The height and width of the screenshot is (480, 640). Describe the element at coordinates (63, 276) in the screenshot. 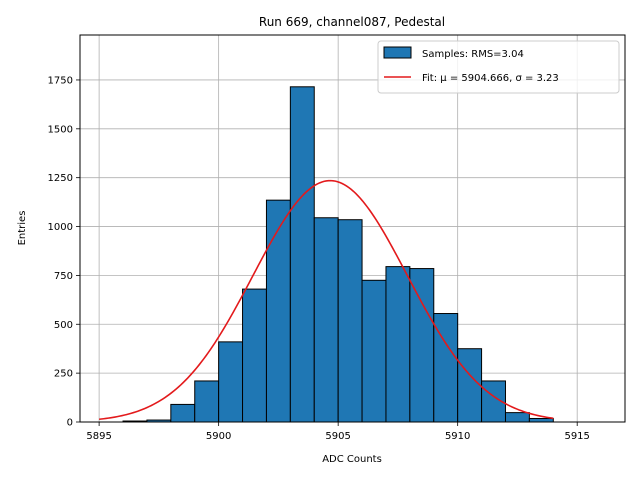

I see `y-tick-label: 750` at that location.